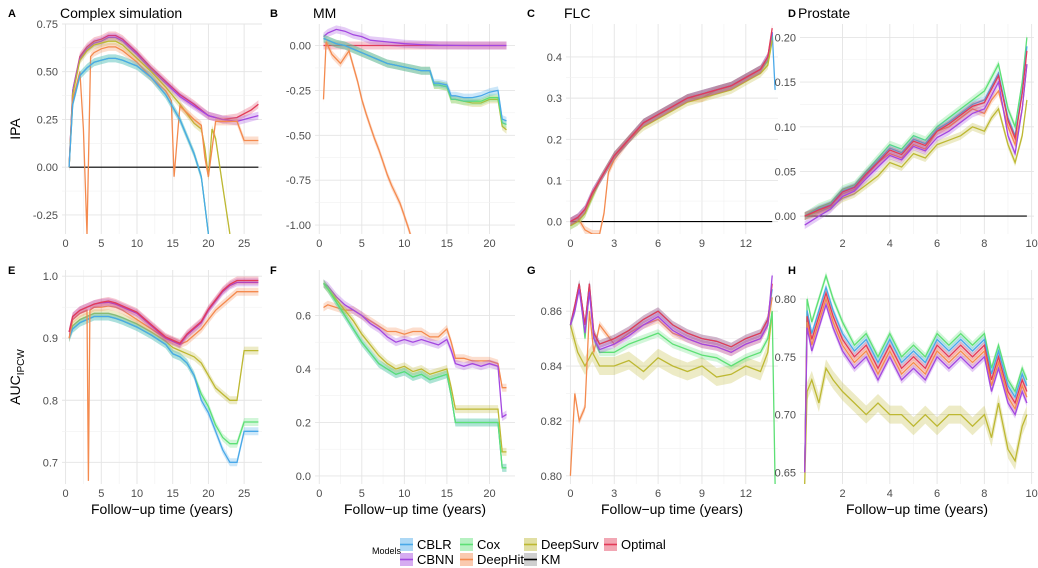 This screenshot has width=1038, height=568. What do you see at coordinates (50, 339) in the screenshot?
I see `y-tick-label: 0.9` at bounding box center [50, 339].